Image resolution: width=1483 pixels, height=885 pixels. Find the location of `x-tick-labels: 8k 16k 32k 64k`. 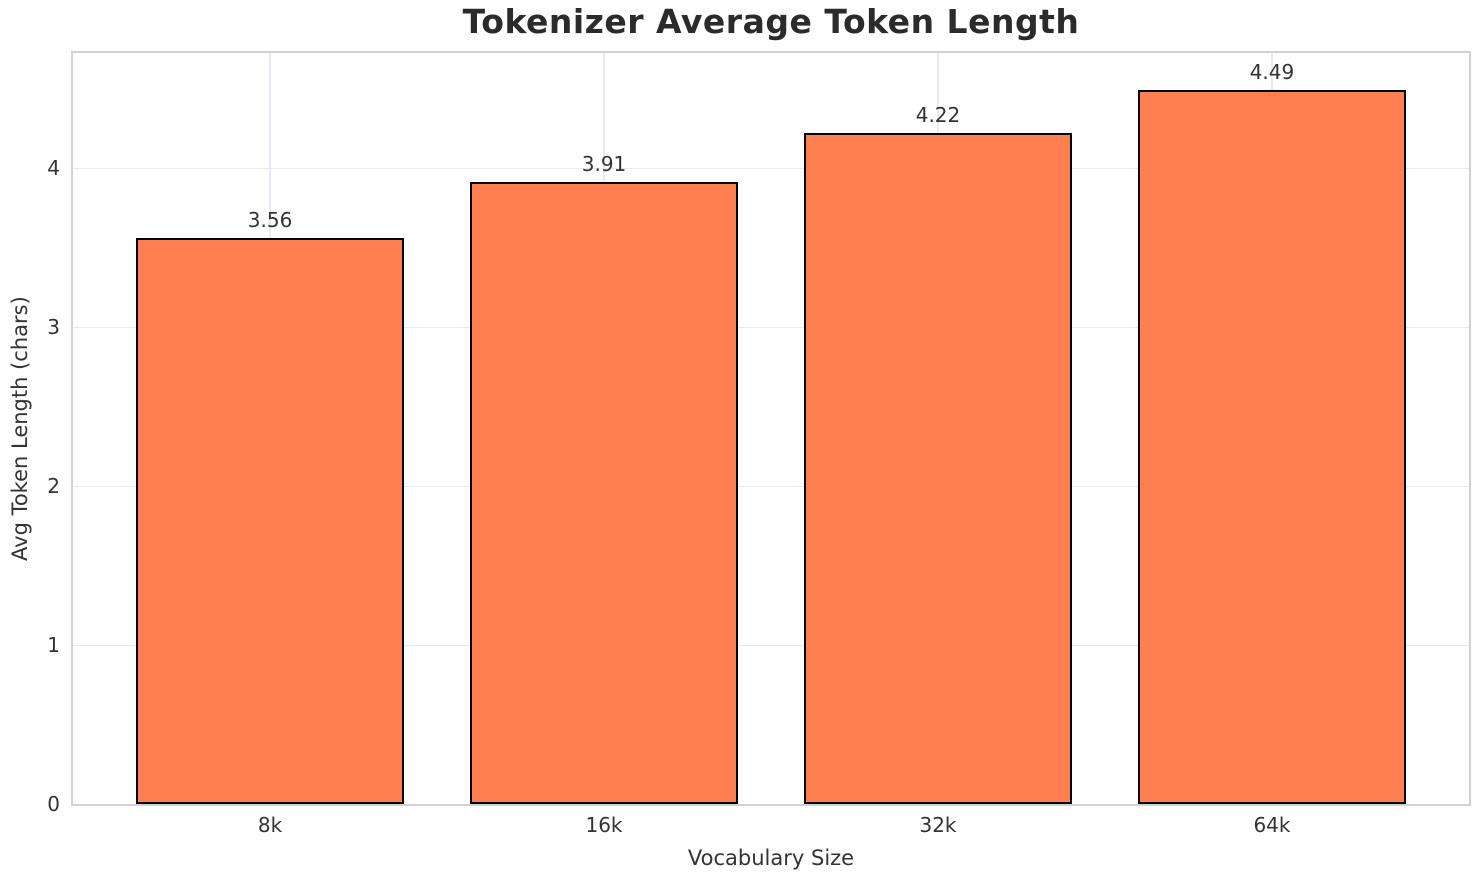

x-tick-labels: 8k 16k 32k 64k is located at coordinates (771, 827).